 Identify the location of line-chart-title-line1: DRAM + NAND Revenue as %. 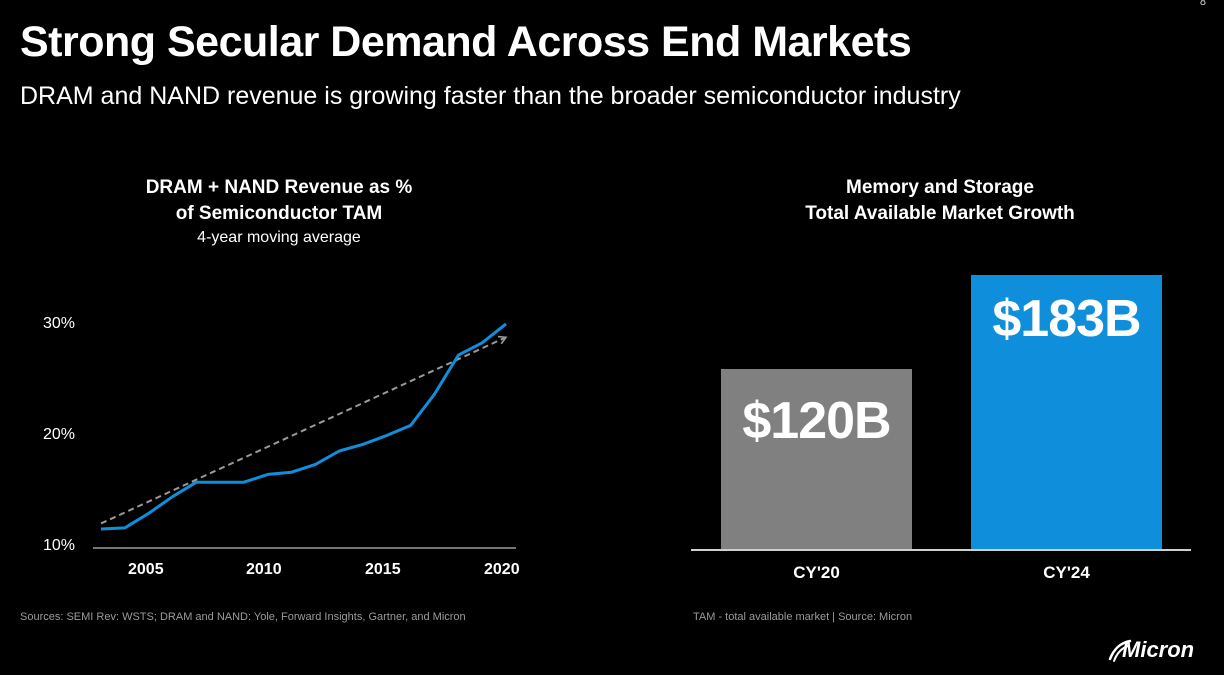
(279, 187).